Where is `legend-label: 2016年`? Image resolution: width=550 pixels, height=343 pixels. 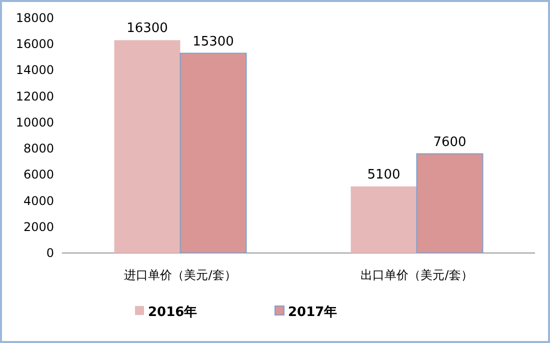
legend-label: 2016年 is located at coordinates (173, 312).